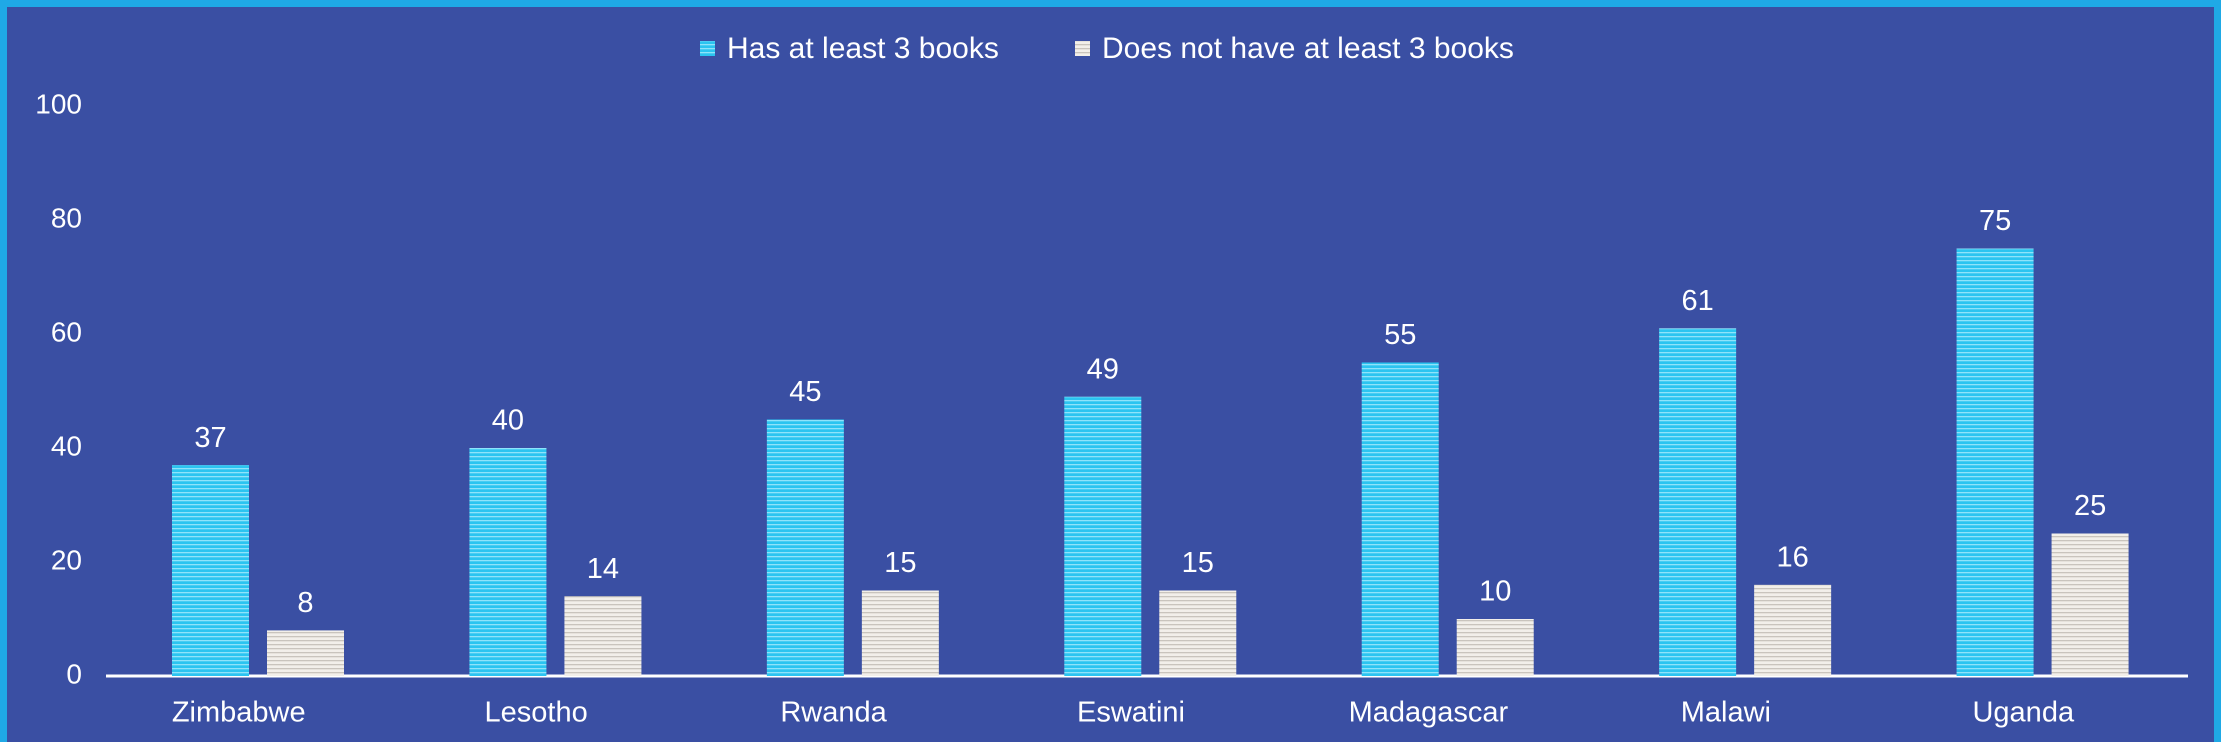 This screenshot has height=742, width=2221. Describe the element at coordinates (1103, 369) in the screenshot. I see `data-label: 49` at that location.